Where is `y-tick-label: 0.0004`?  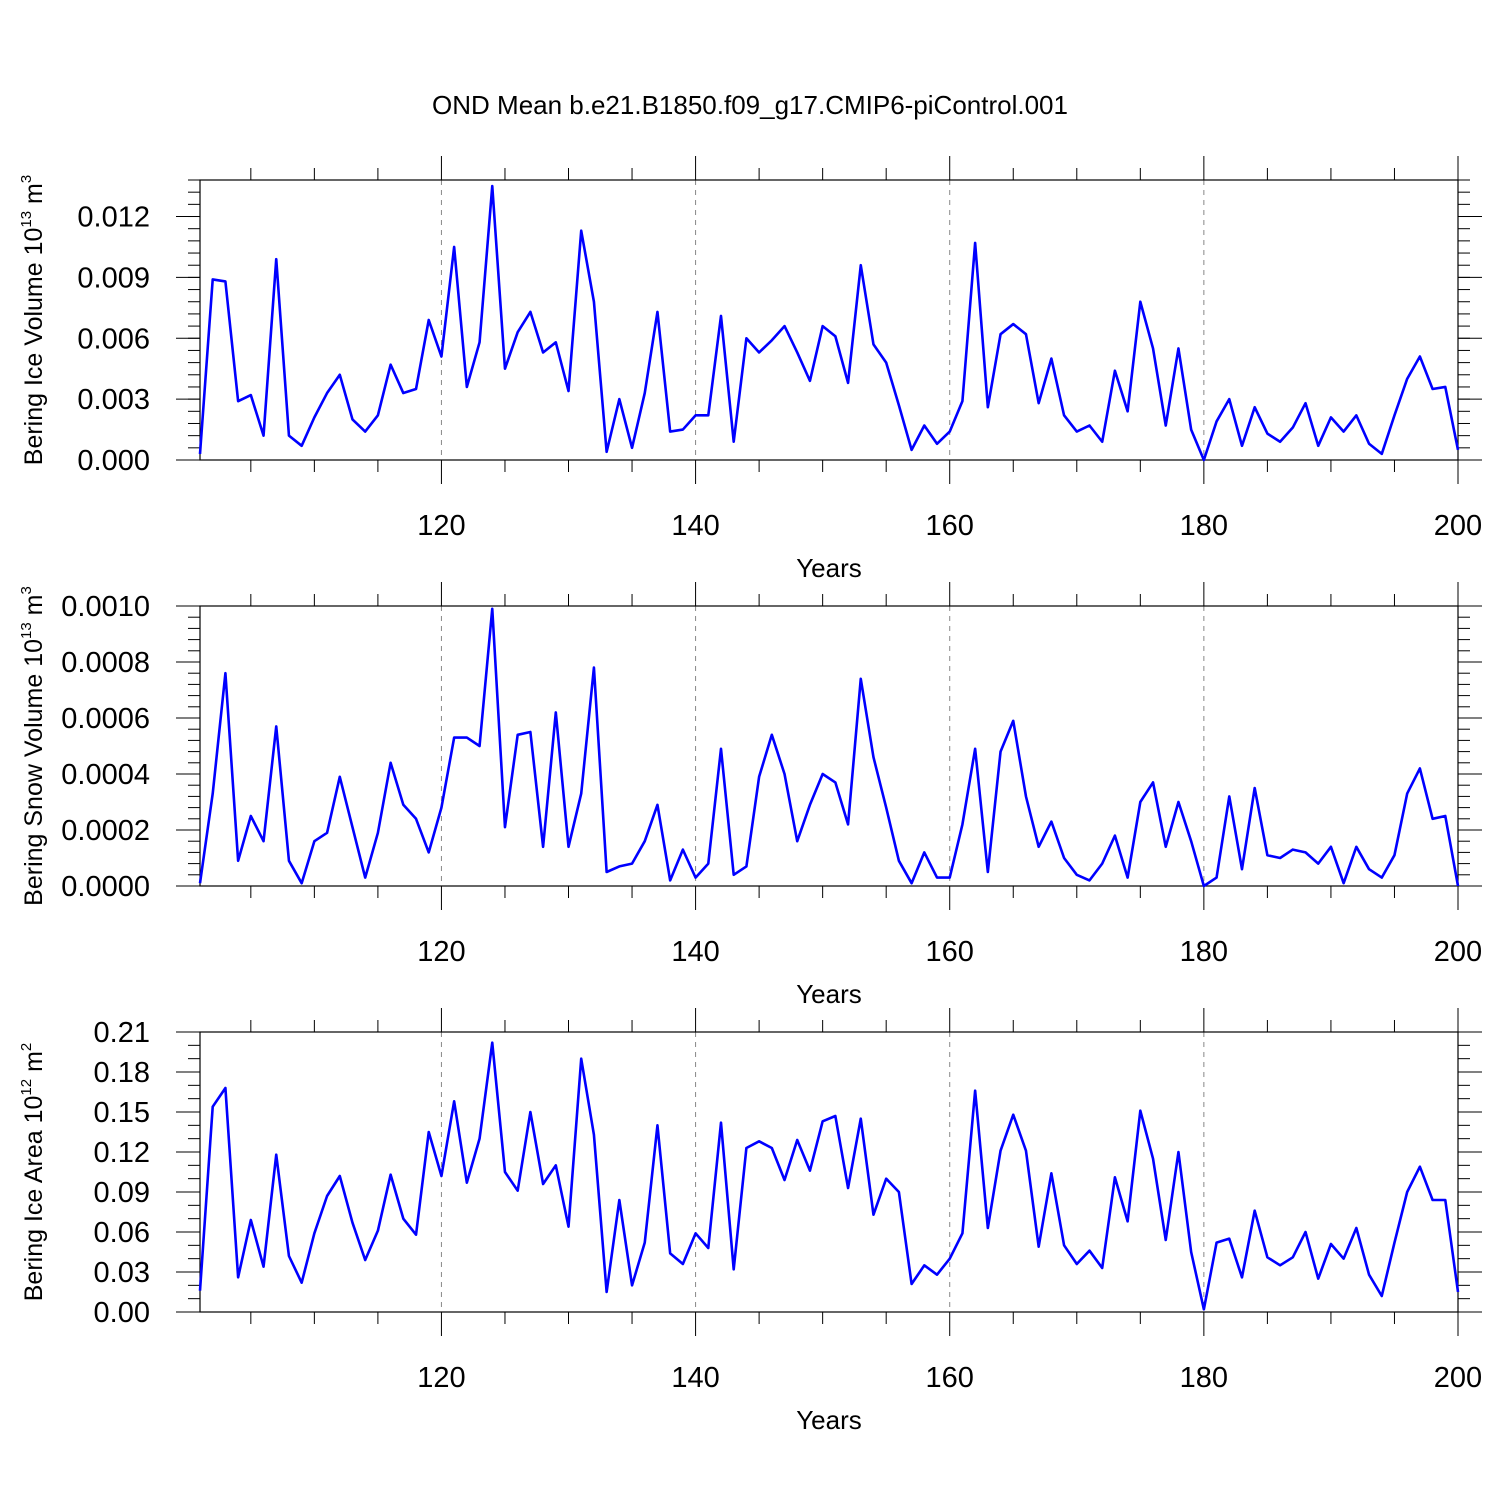
y-tick-label: 0.0004 is located at coordinates (105, 775).